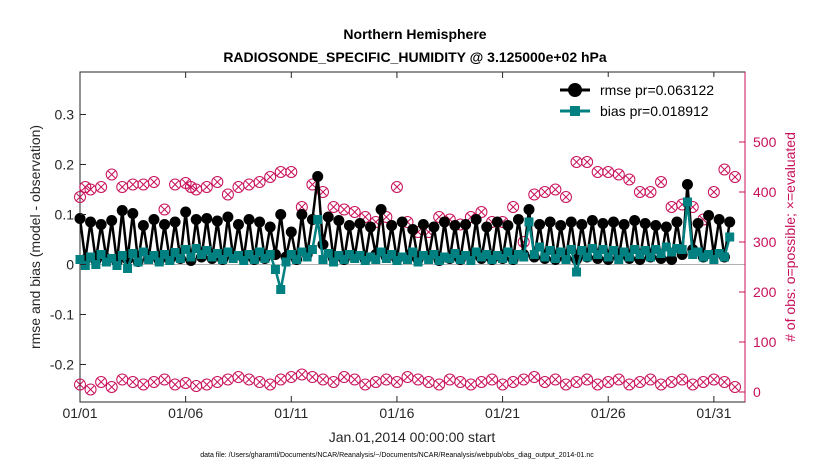 This screenshot has width=830, height=470. Describe the element at coordinates (649, 99) in the screenshot. I see `legend: rmse pr=0.063122 bias pr=0.018912` at that location.